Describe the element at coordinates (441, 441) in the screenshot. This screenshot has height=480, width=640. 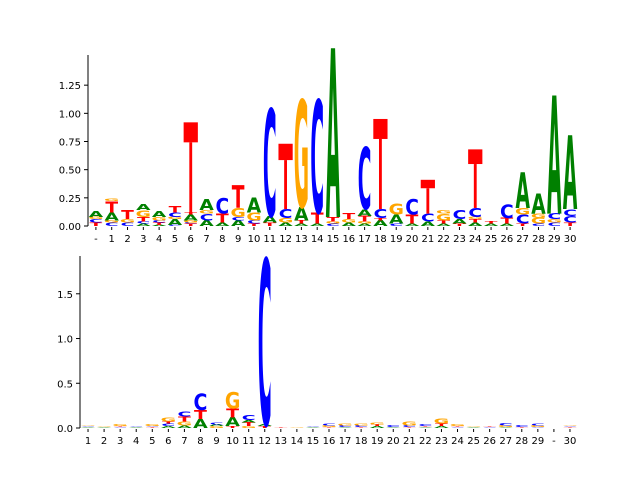
I see `x-tick-label: 23` at that location.